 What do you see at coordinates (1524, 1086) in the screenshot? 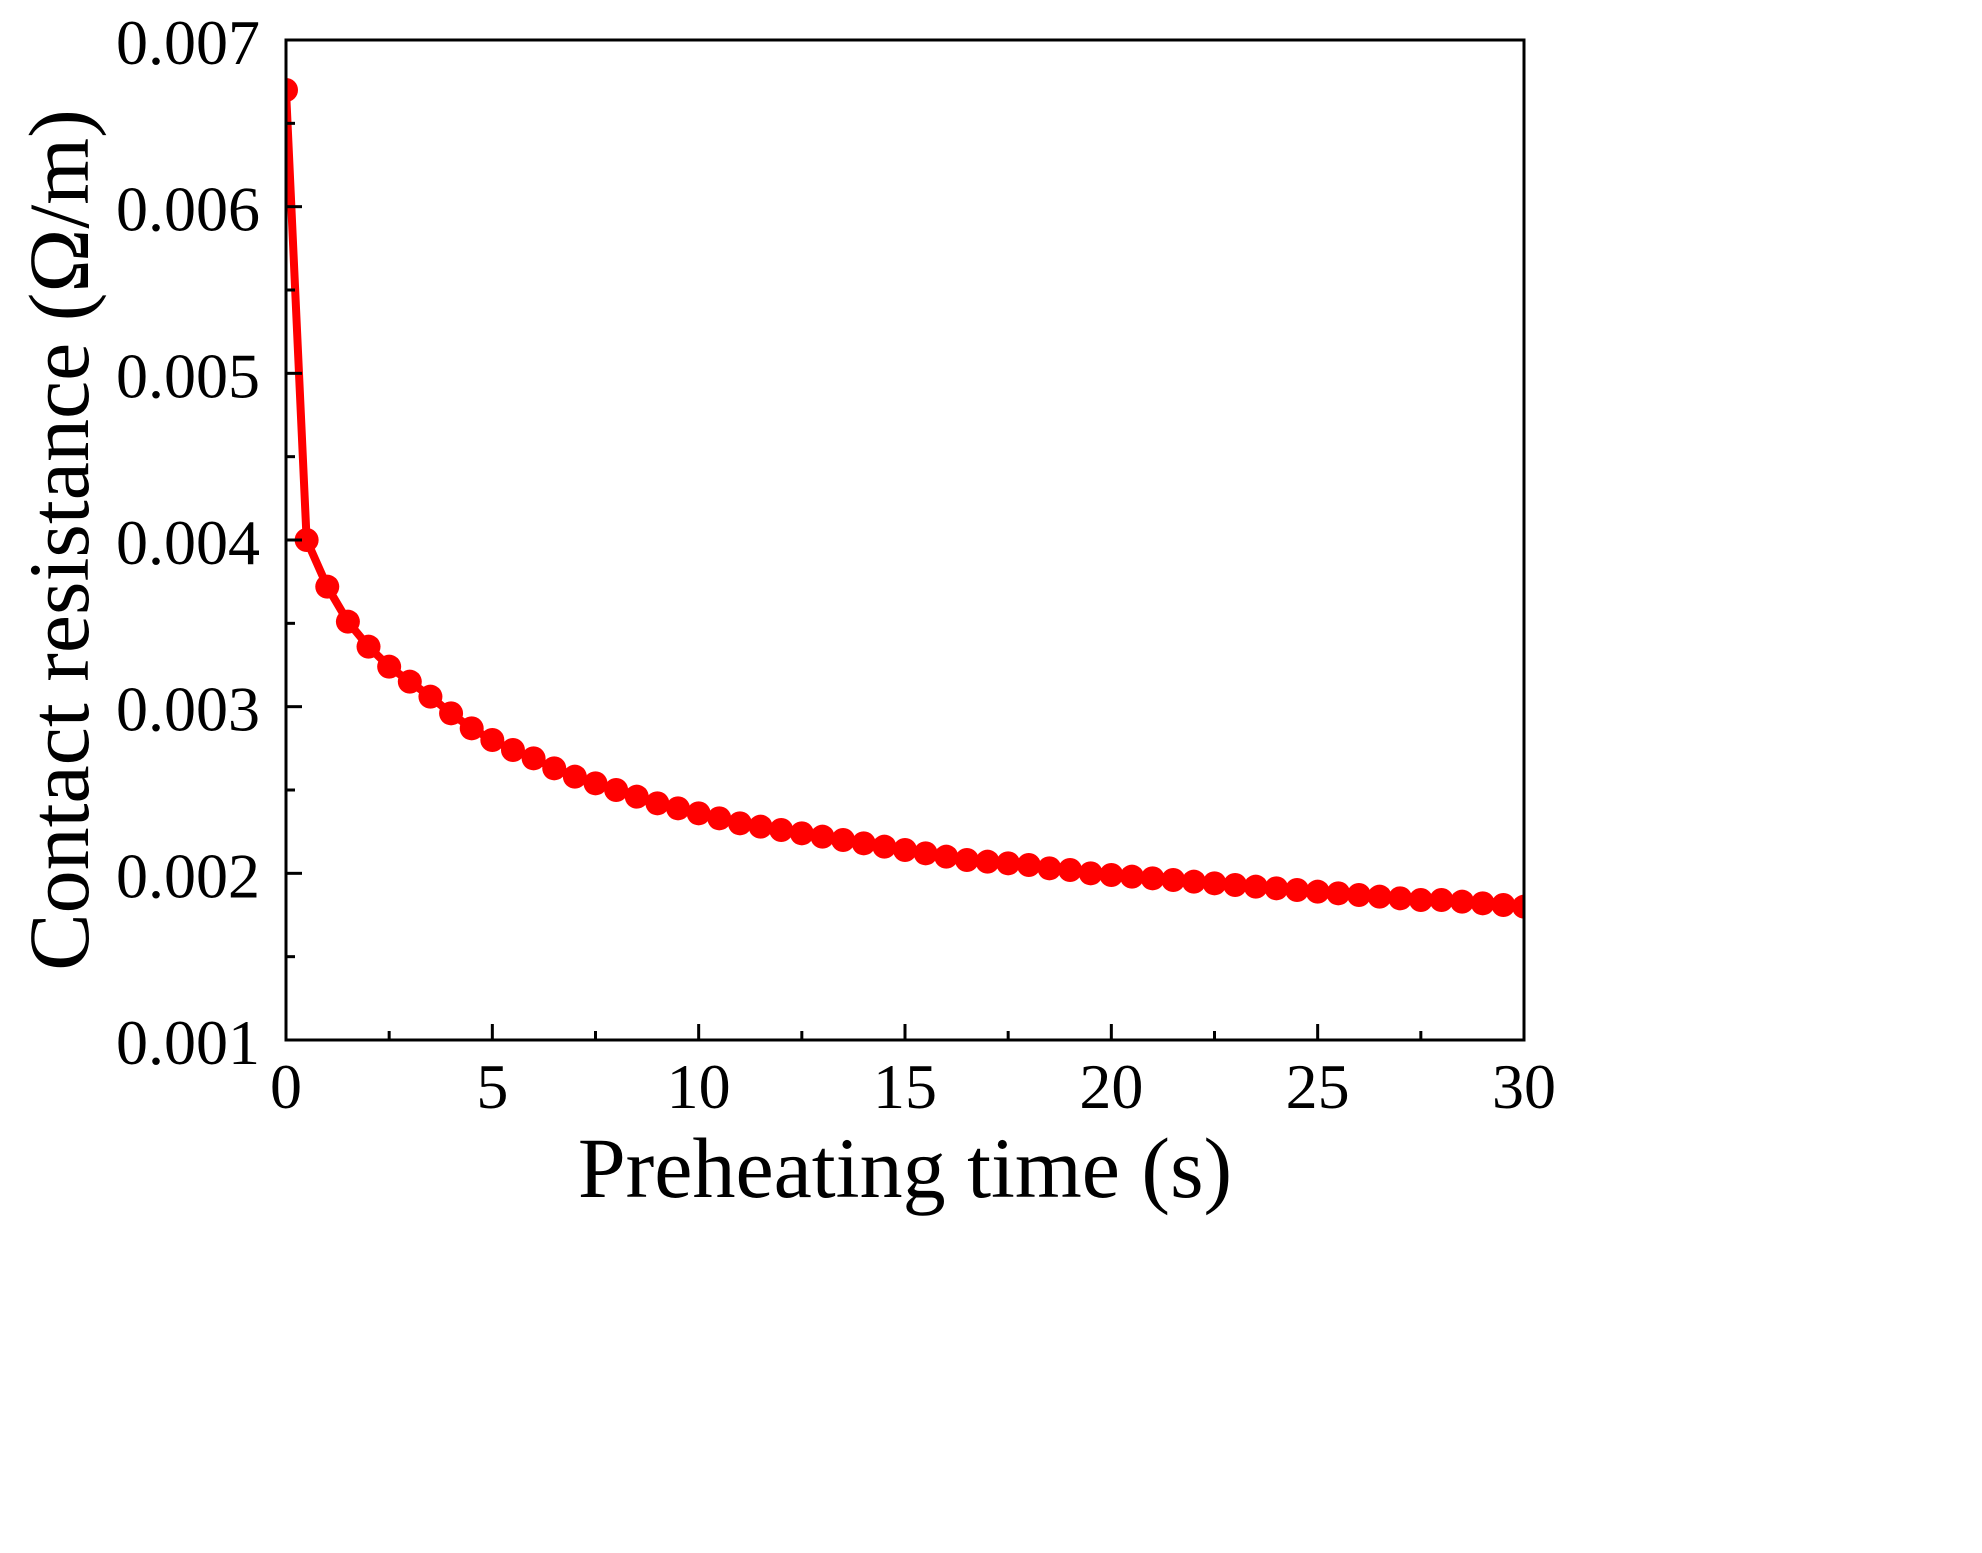
I see `x-tick-label: 30` at bounding box center [1524, 1086].